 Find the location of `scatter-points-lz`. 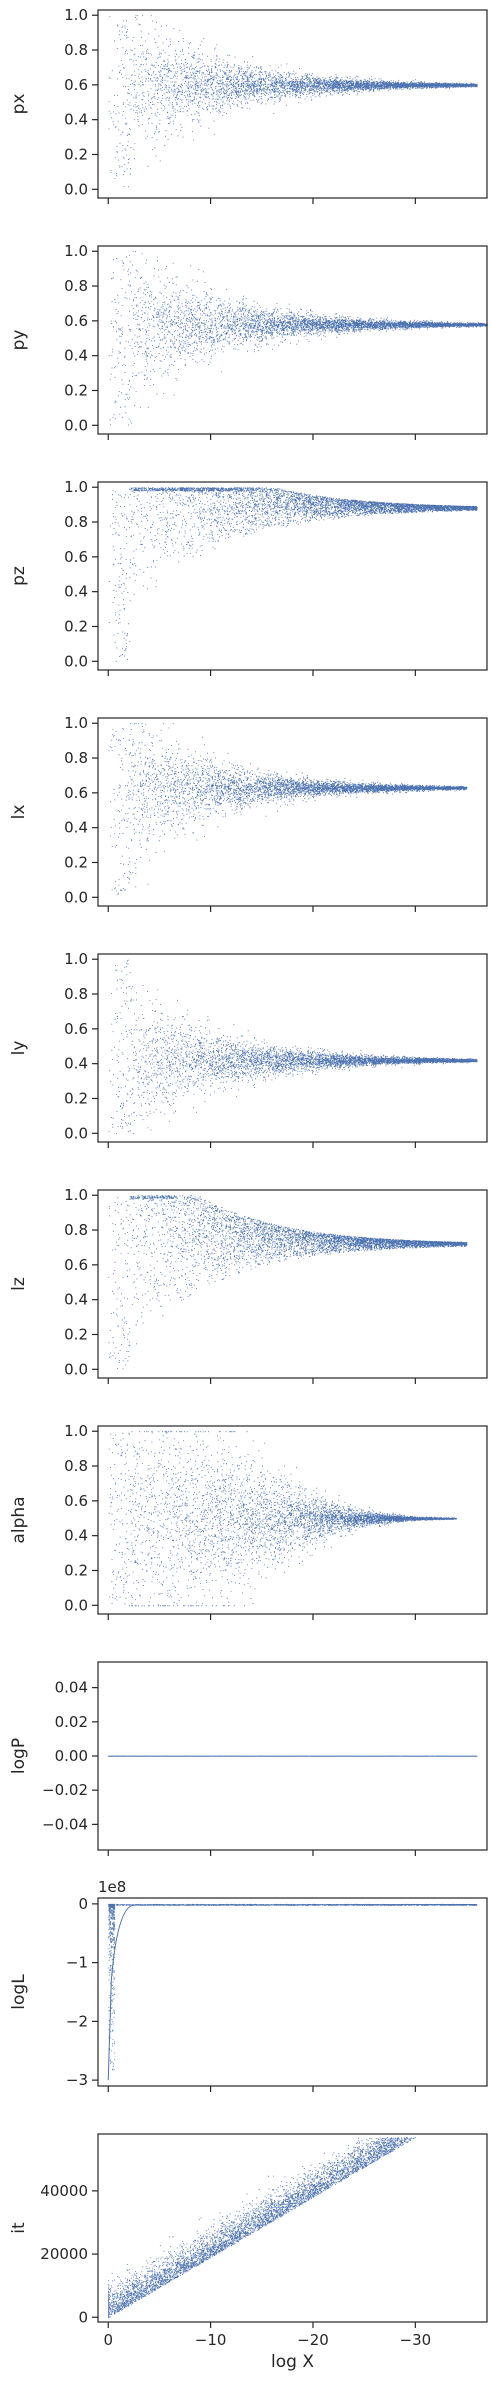

scatter-points-lz is located at coordinates (288, 1282).